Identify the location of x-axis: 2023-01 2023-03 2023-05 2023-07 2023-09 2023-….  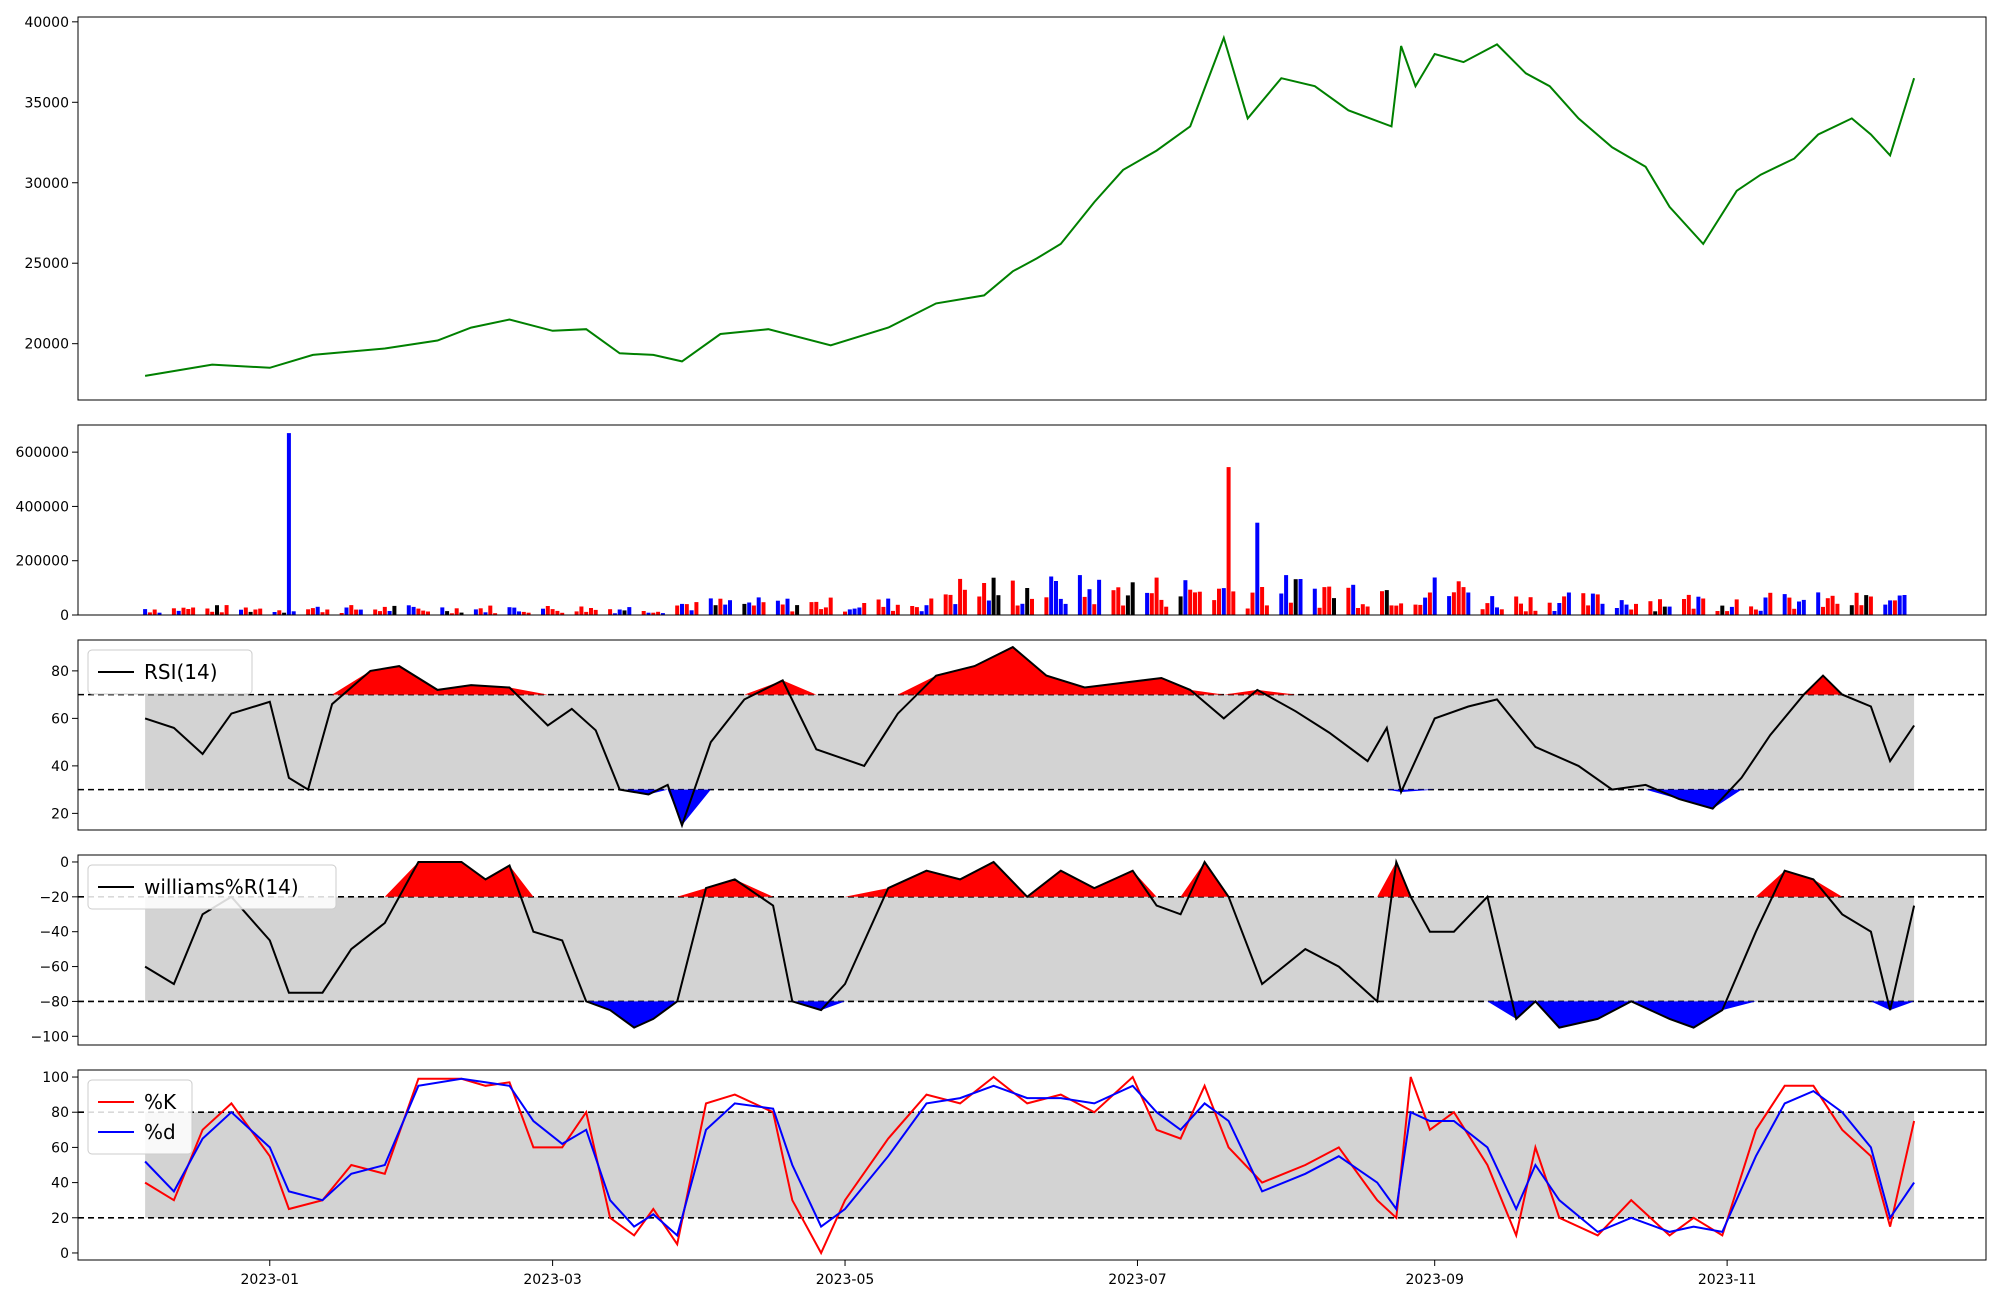
(999, 1274).